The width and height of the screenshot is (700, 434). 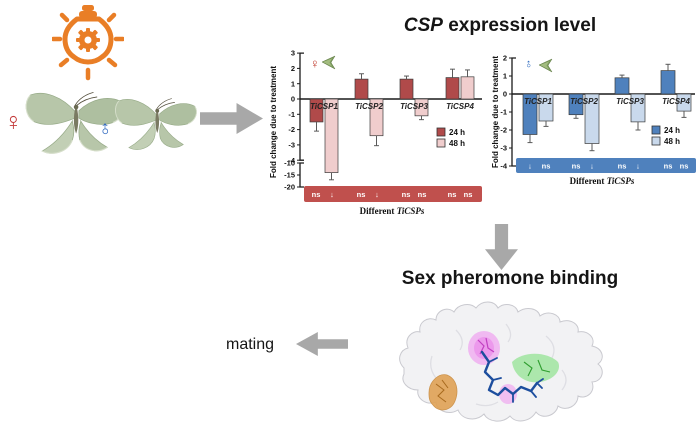 What do you see at coordinates (231, 118) in the screenshot?
I see `arrow-right-icon` at bounding box center [231, 118].